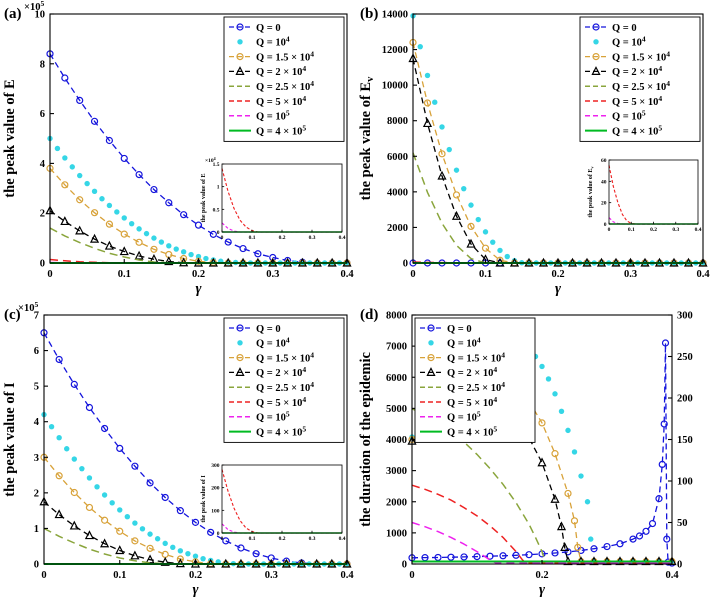 This screenshot has height=601, width=712. I want to click on svg-text: 10000, so click(395, 86).